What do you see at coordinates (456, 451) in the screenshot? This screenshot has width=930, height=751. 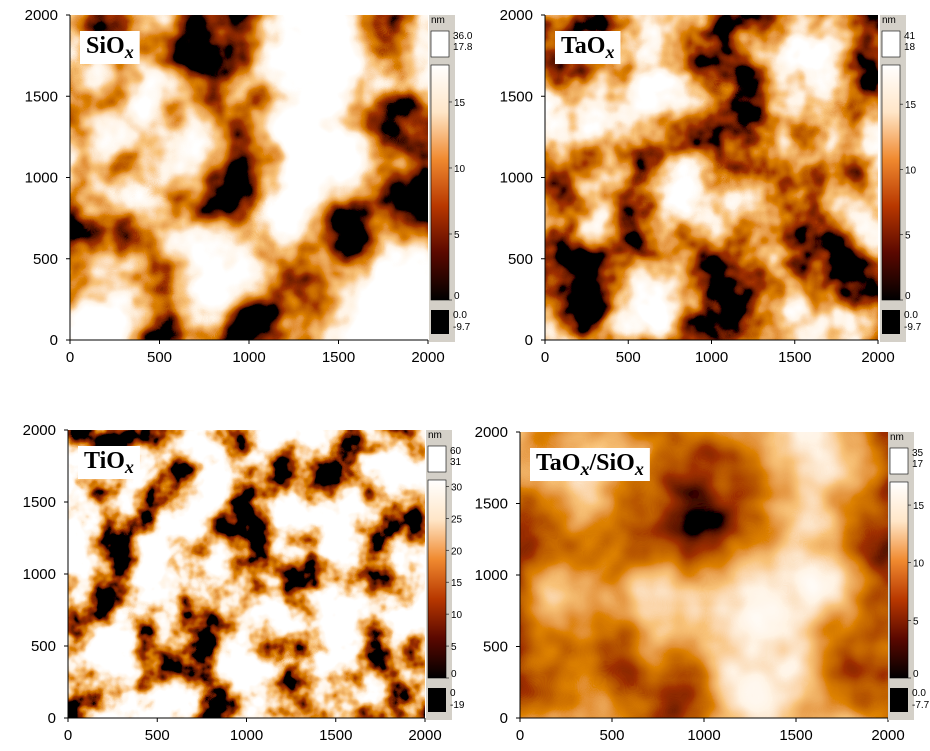 I see `over-label: 60` at bounding box center [456, 451].